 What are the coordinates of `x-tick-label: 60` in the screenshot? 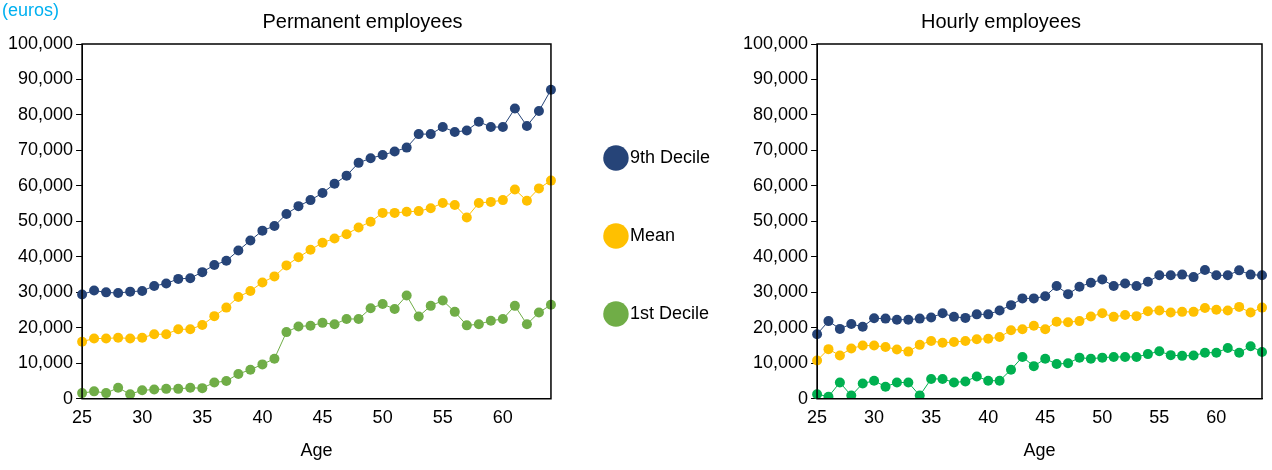 It's located at (502, 416).